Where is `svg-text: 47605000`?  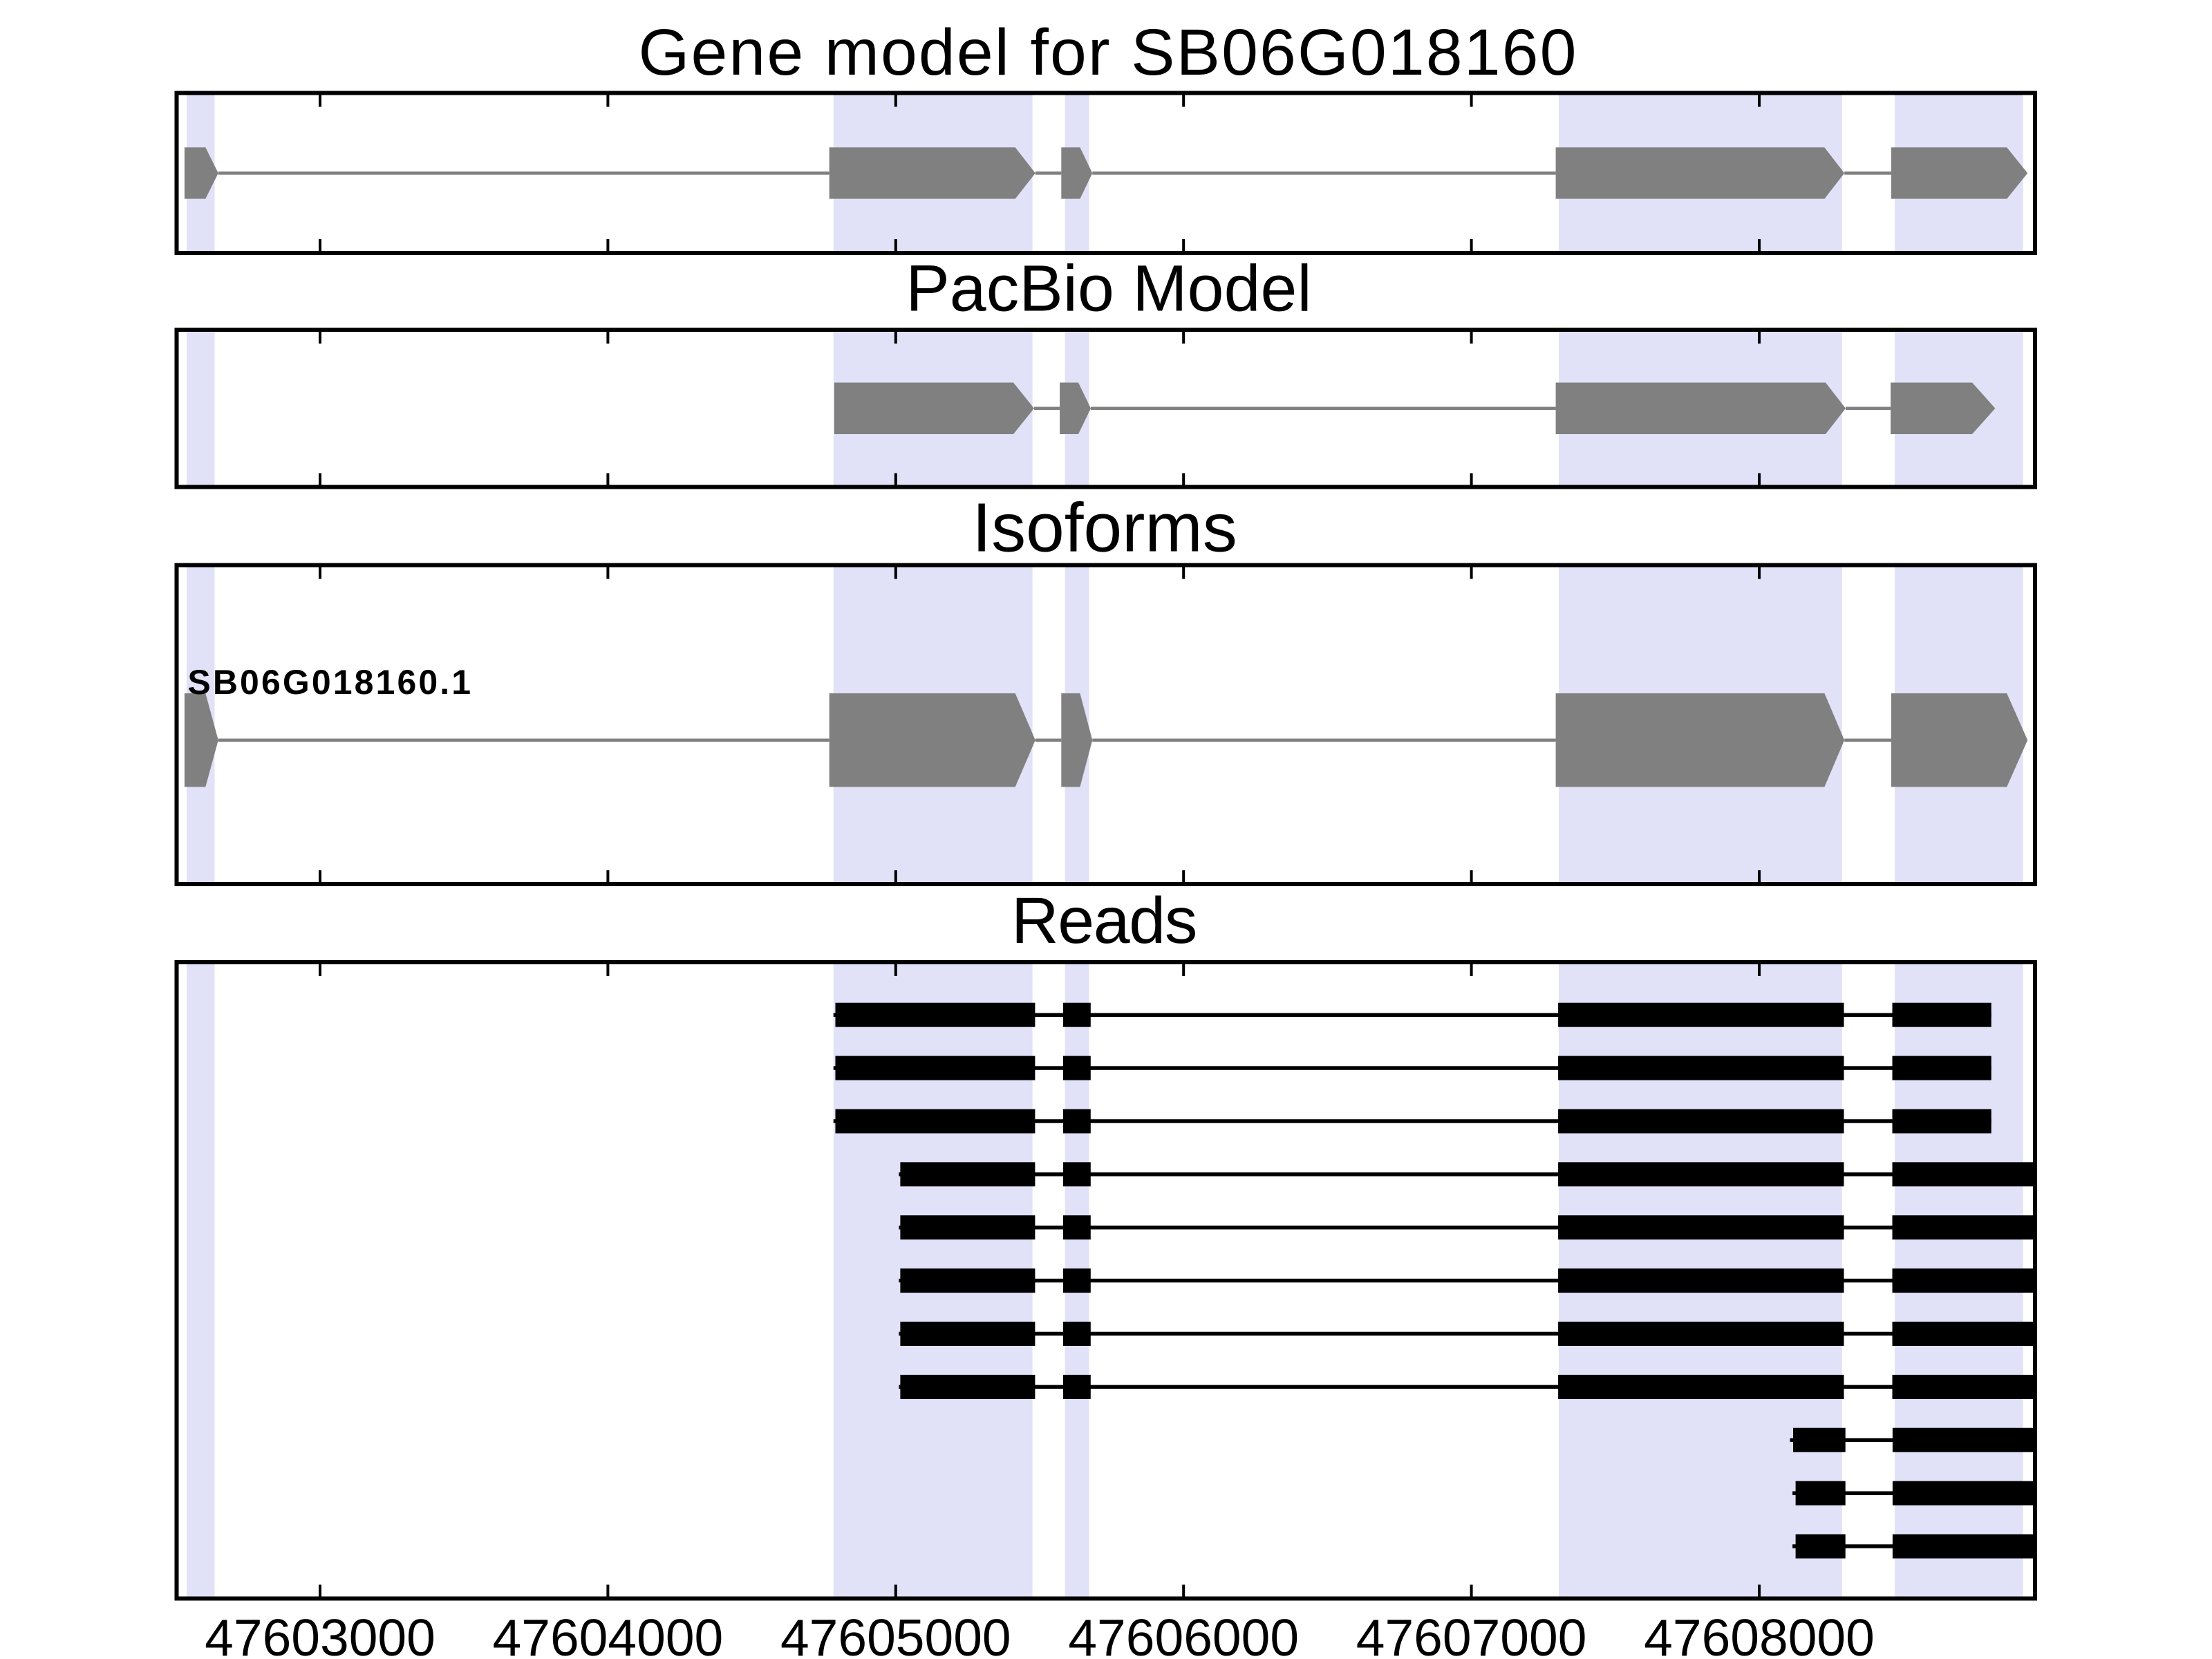 svg-text: 47605000 is located at coordinates (896, 1634).